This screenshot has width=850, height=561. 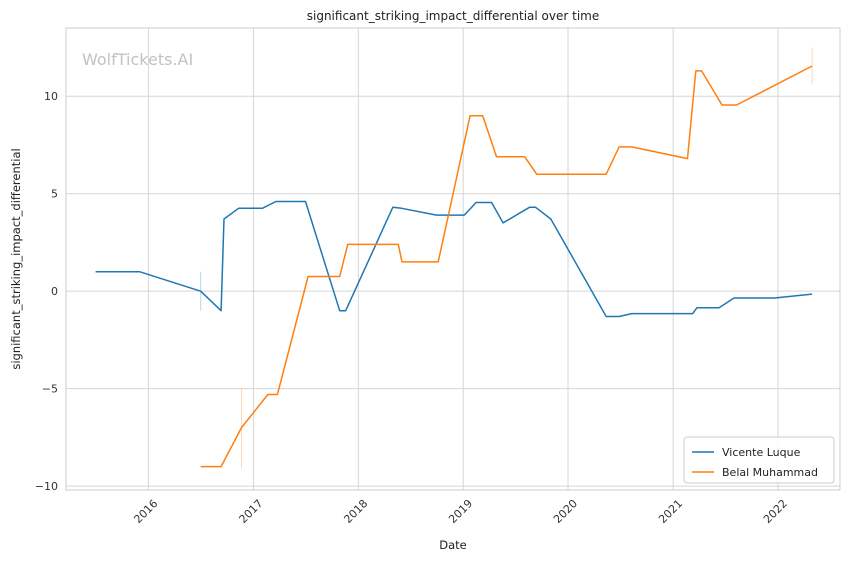 What do you see at coordinates (770, 472) in the screenshot?
I see `legend-label-muhammad: Belal Muhammad` at bounding box center [770, 472].